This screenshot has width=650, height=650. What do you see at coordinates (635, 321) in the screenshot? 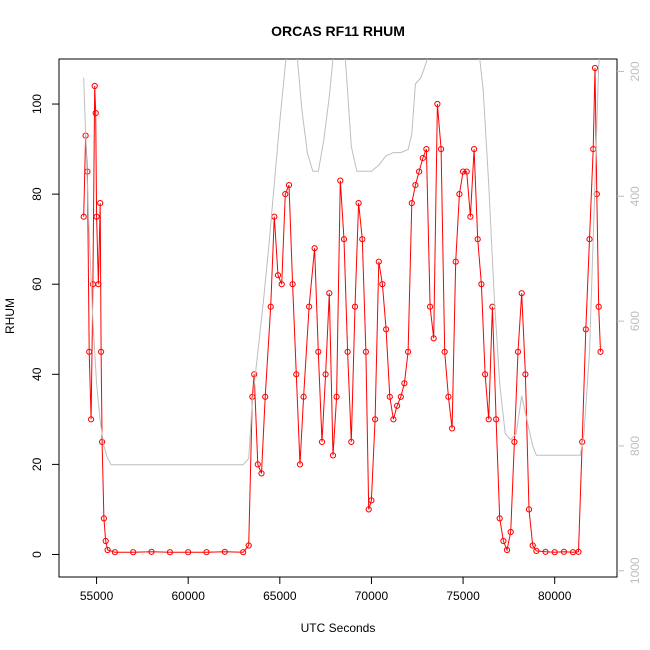
I see `y2-tick-label: 600` at bounding box center [635, 321].